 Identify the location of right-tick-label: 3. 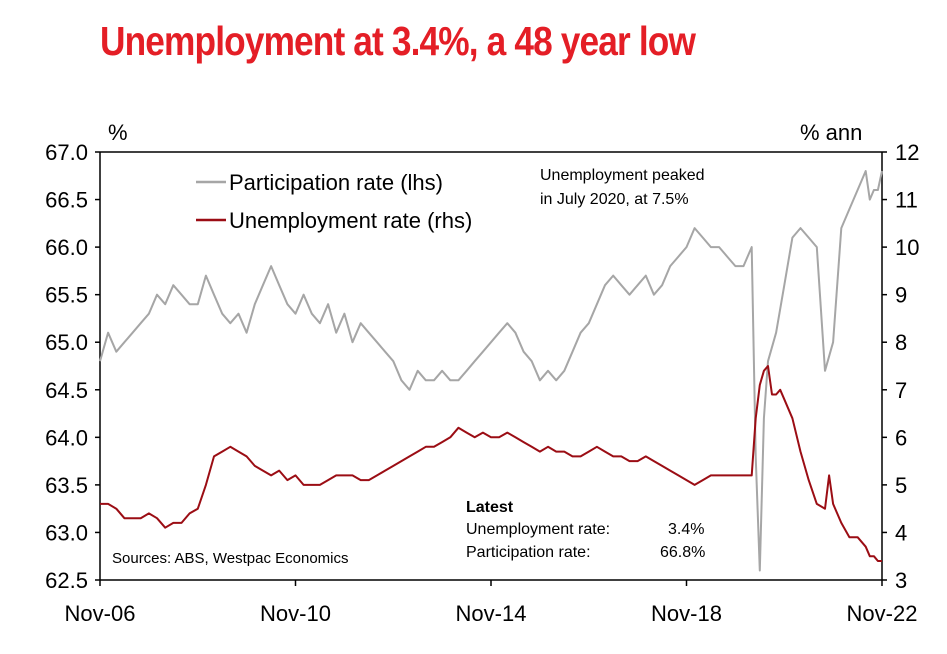
(901, 580).